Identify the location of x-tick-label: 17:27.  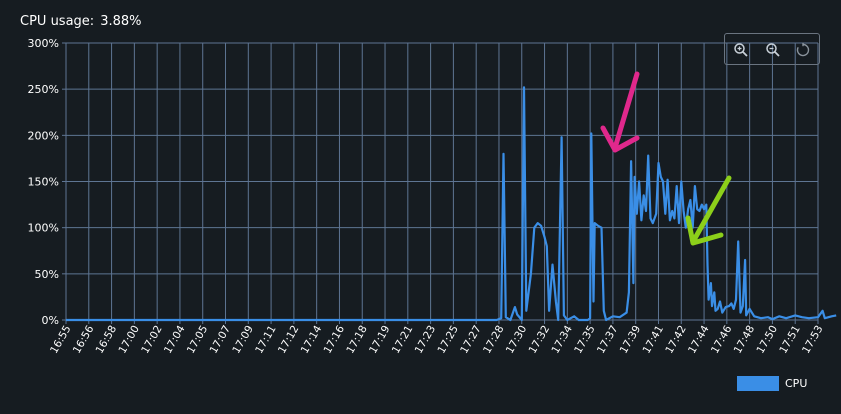
(471, 340).